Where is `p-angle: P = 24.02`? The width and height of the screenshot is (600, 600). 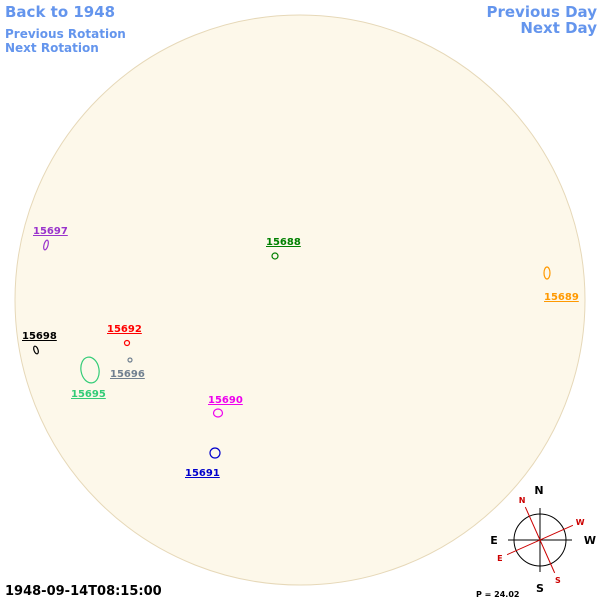
p-angle: P = 24.02 is located at coordinates (497, 594).